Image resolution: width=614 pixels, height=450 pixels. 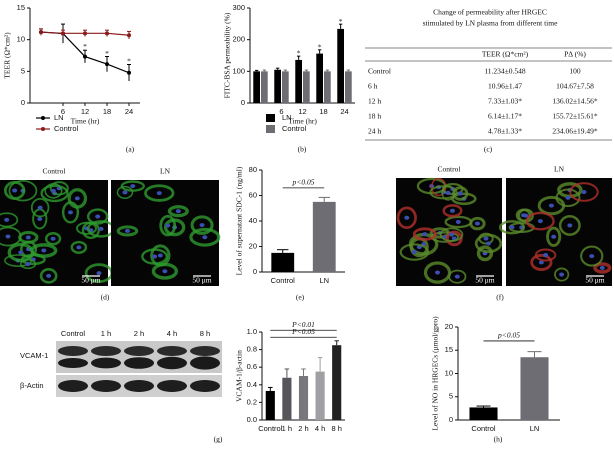 What do you see at coordinates (129, 111) in the screenshot?
I see `x-tick-label: 24` at bounding box center [129, 111].